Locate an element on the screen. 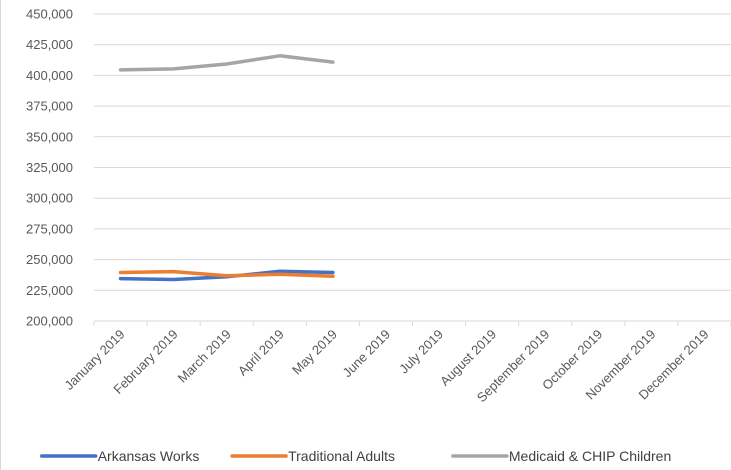 The width and height of the screenshot is (731, 470). legend-item: Arkansas Works is located at coordinates (119, 456).